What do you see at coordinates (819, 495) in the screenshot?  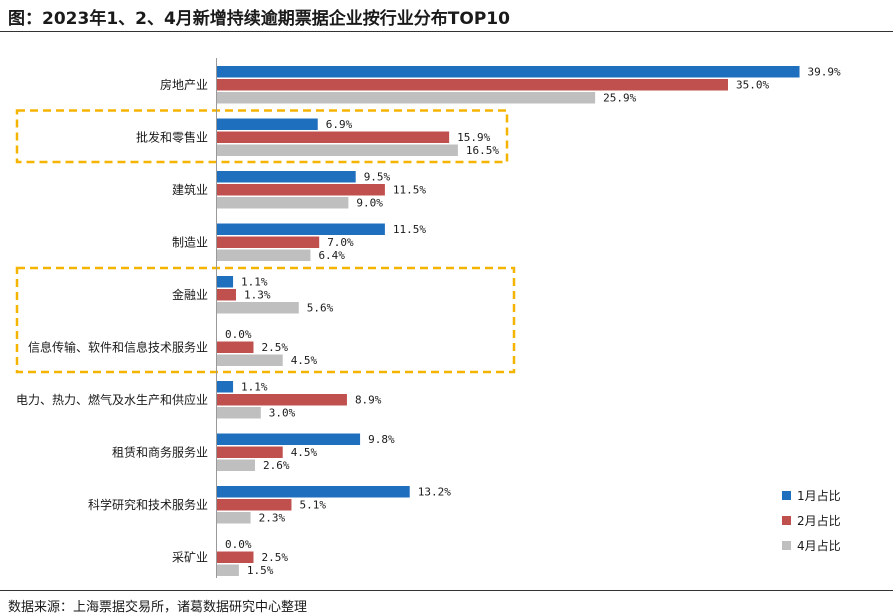 I see `legend-label: 1月占比` at bounding box center [819, 495].